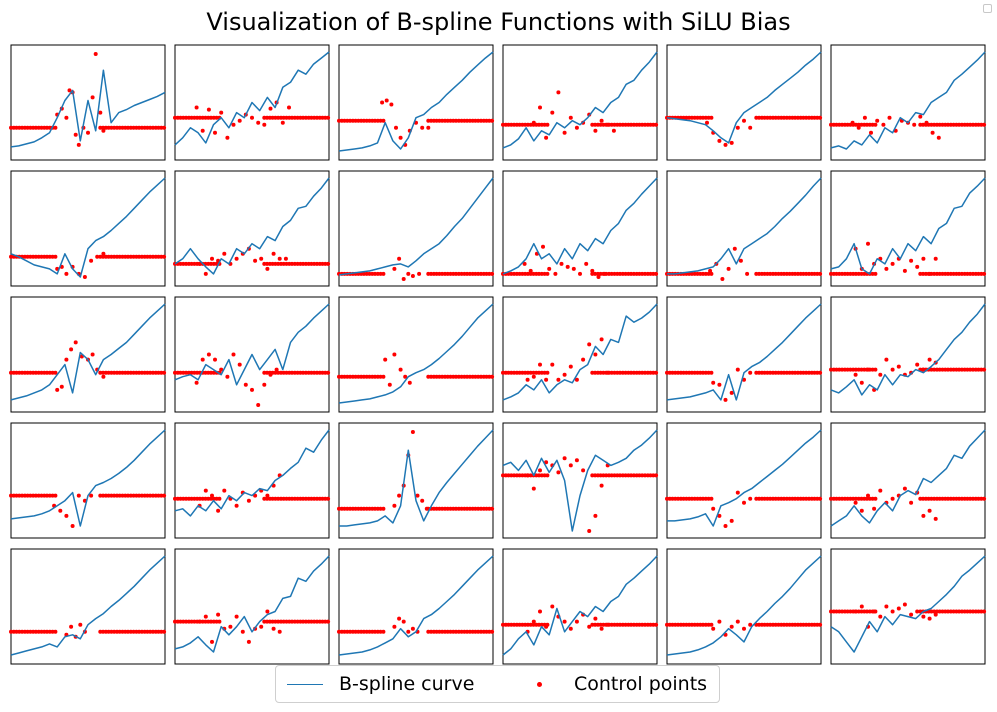 The image size is (997, 712). Describe the element at coordinates (539, 684) in the screenshot. I see `legend-points-marker` at that location.